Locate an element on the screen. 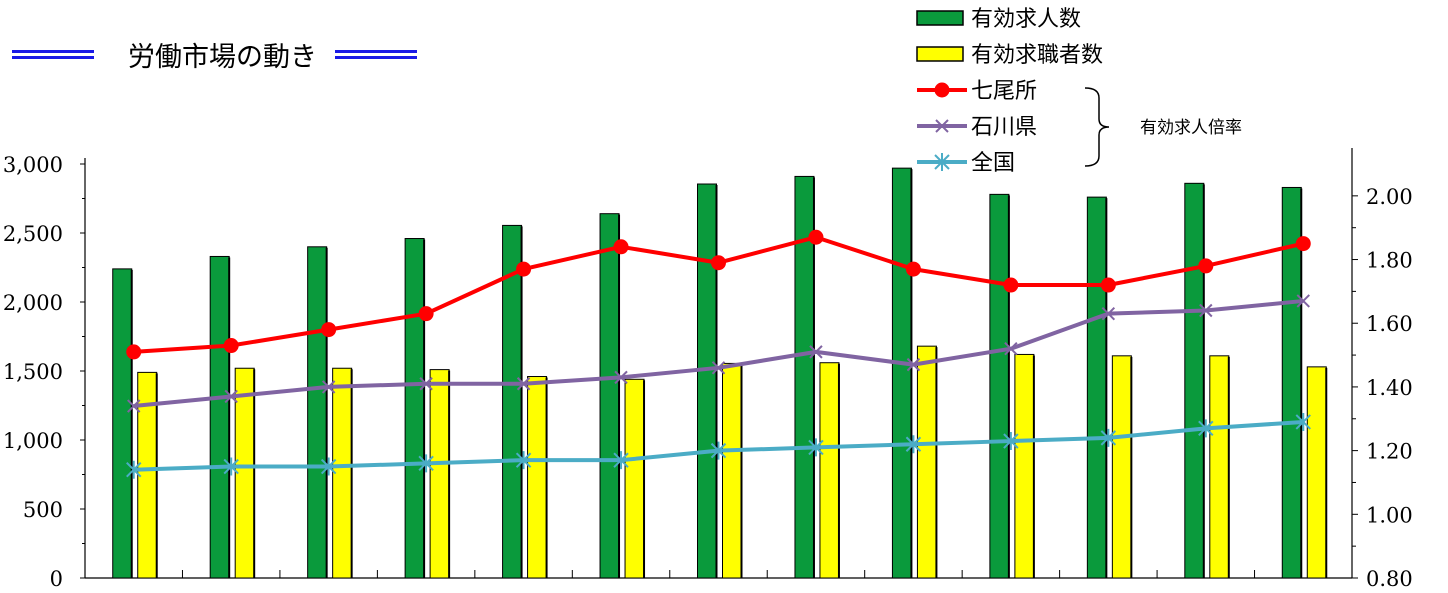  right-axis-tick-label: 1.00 is located at coordinates (1389, 515).